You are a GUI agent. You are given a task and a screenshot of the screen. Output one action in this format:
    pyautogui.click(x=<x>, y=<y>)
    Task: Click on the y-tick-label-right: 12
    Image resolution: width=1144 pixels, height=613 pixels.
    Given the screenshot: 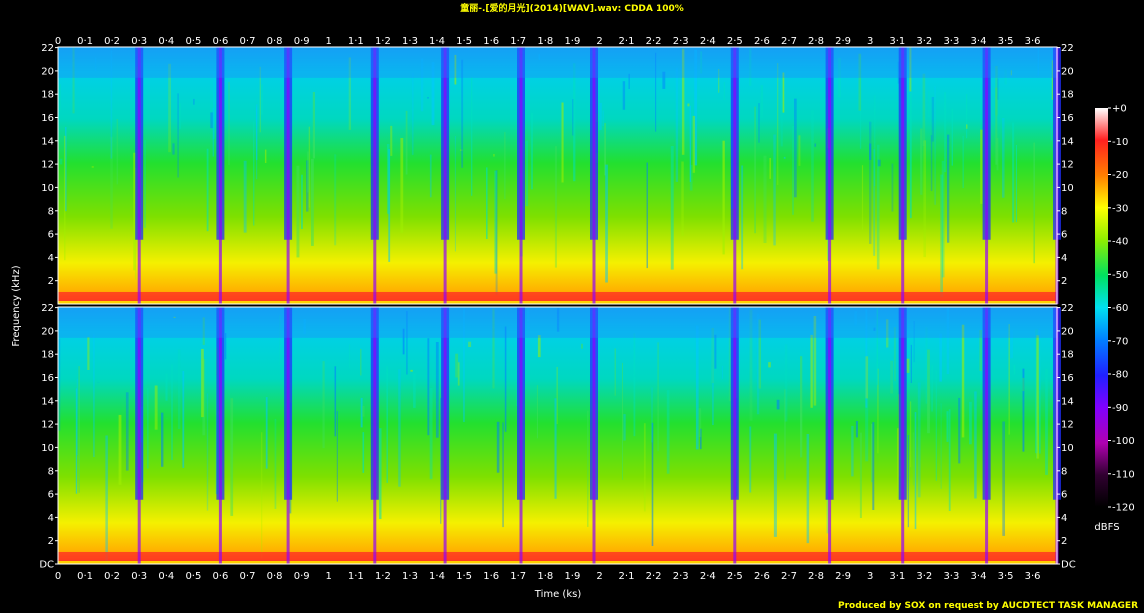 What is the action you would take?
    pyautogui.click(x=1067, y=165)
    